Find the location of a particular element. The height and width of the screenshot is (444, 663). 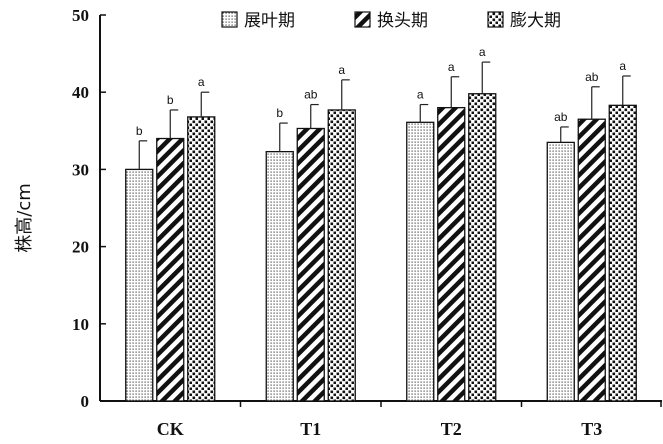

y-axis-label: 株高/cm is located at coordinates (24, 218).